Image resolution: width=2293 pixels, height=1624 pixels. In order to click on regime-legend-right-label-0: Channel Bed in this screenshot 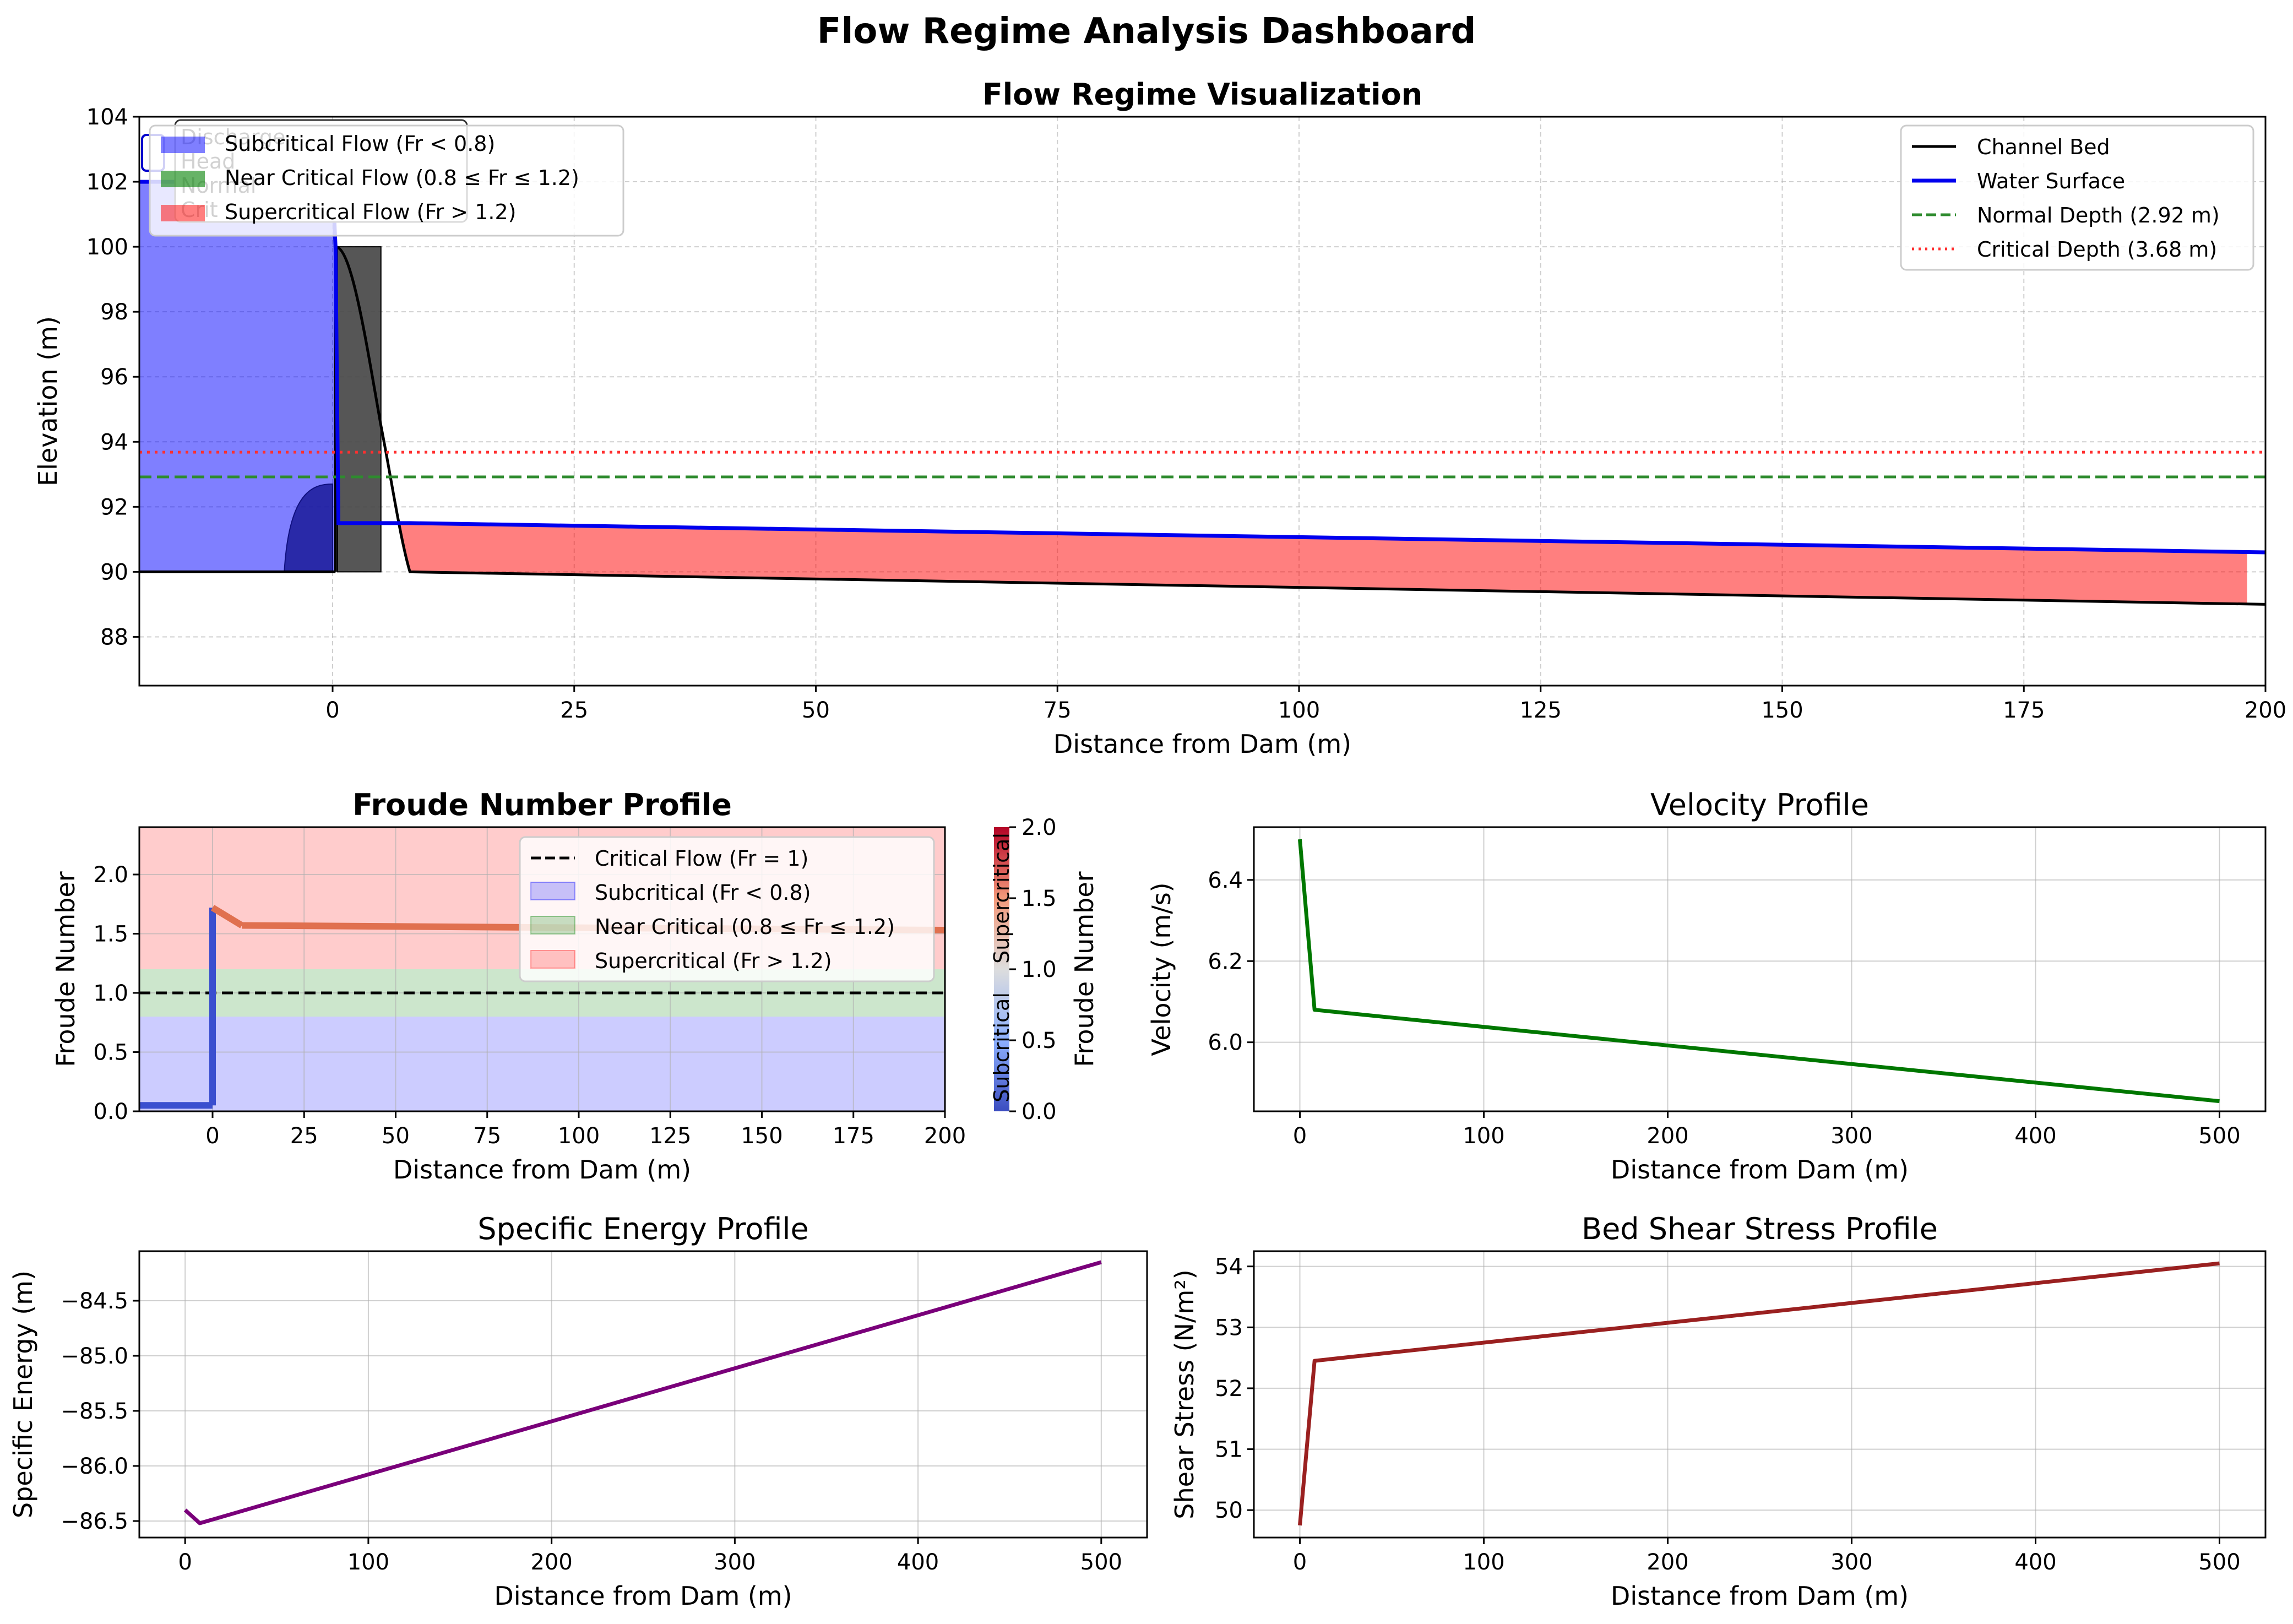, I will do `click(2043, 147)`.